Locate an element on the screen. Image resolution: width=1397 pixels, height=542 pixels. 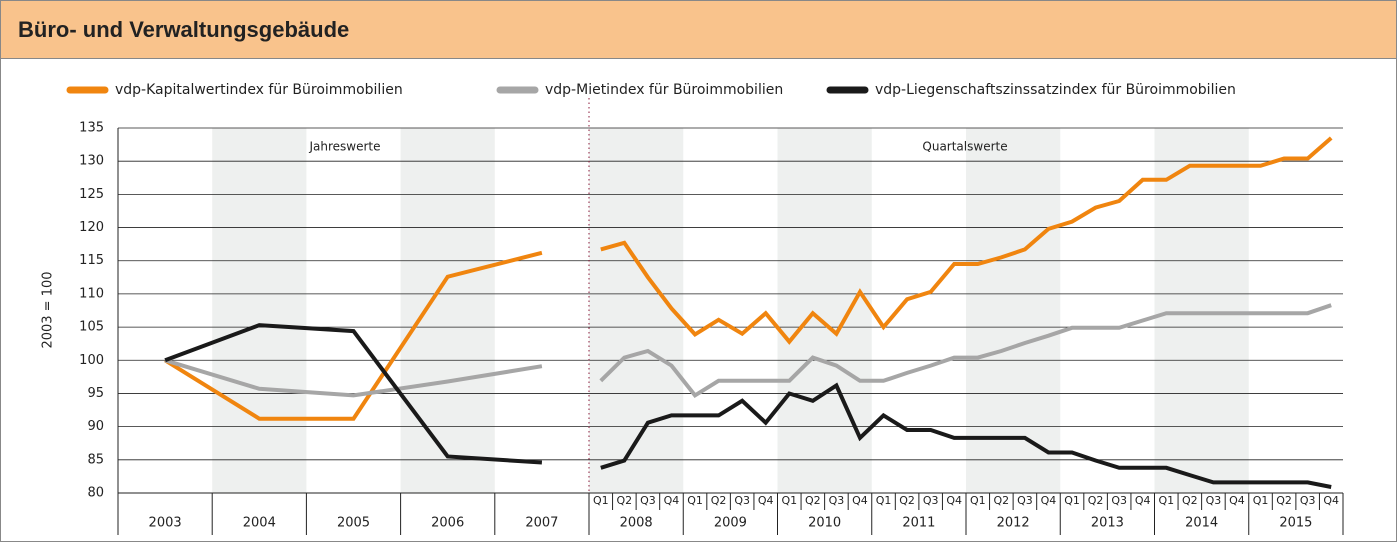
x-tick-label: 2011 is located at coordinates (918, 523).